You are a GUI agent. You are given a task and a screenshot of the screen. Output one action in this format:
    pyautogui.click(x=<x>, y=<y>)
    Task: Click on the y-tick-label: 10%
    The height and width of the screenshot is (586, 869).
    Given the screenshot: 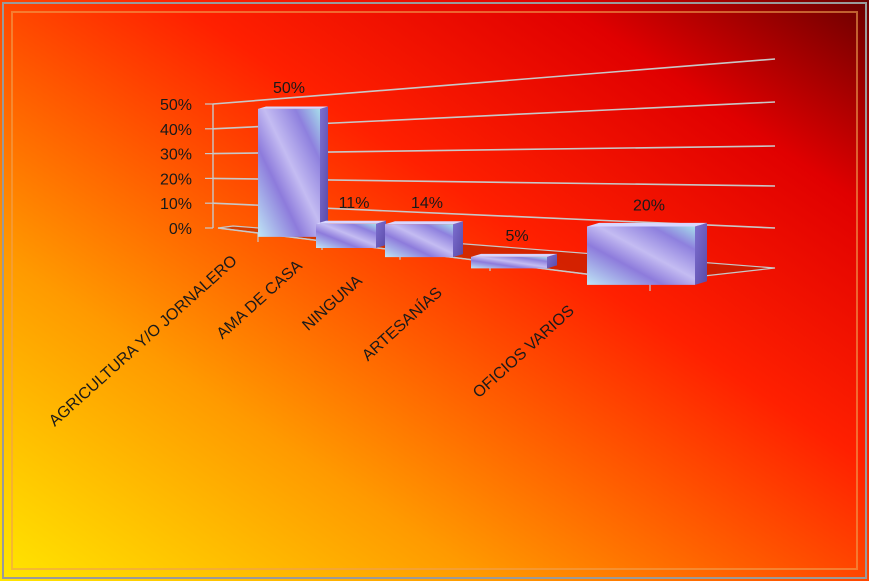 What is the action you would take?
    pyautogui.click(x=176, y=204)
    